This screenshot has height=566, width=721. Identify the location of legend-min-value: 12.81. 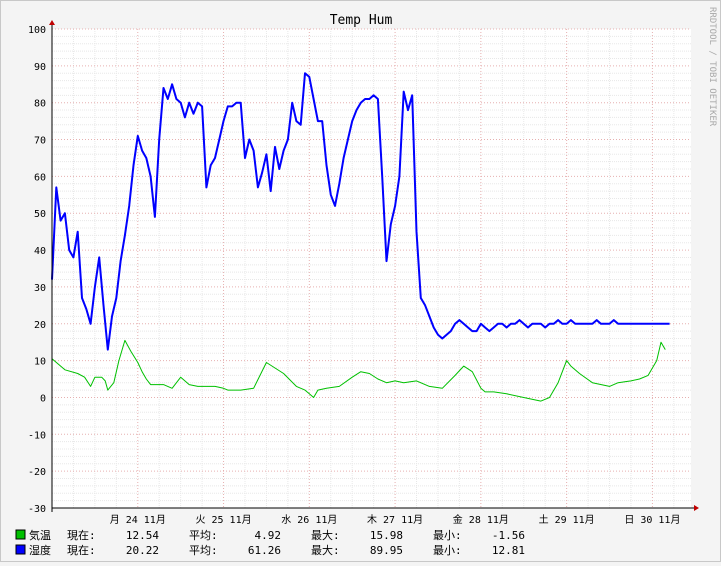
(508, 550).